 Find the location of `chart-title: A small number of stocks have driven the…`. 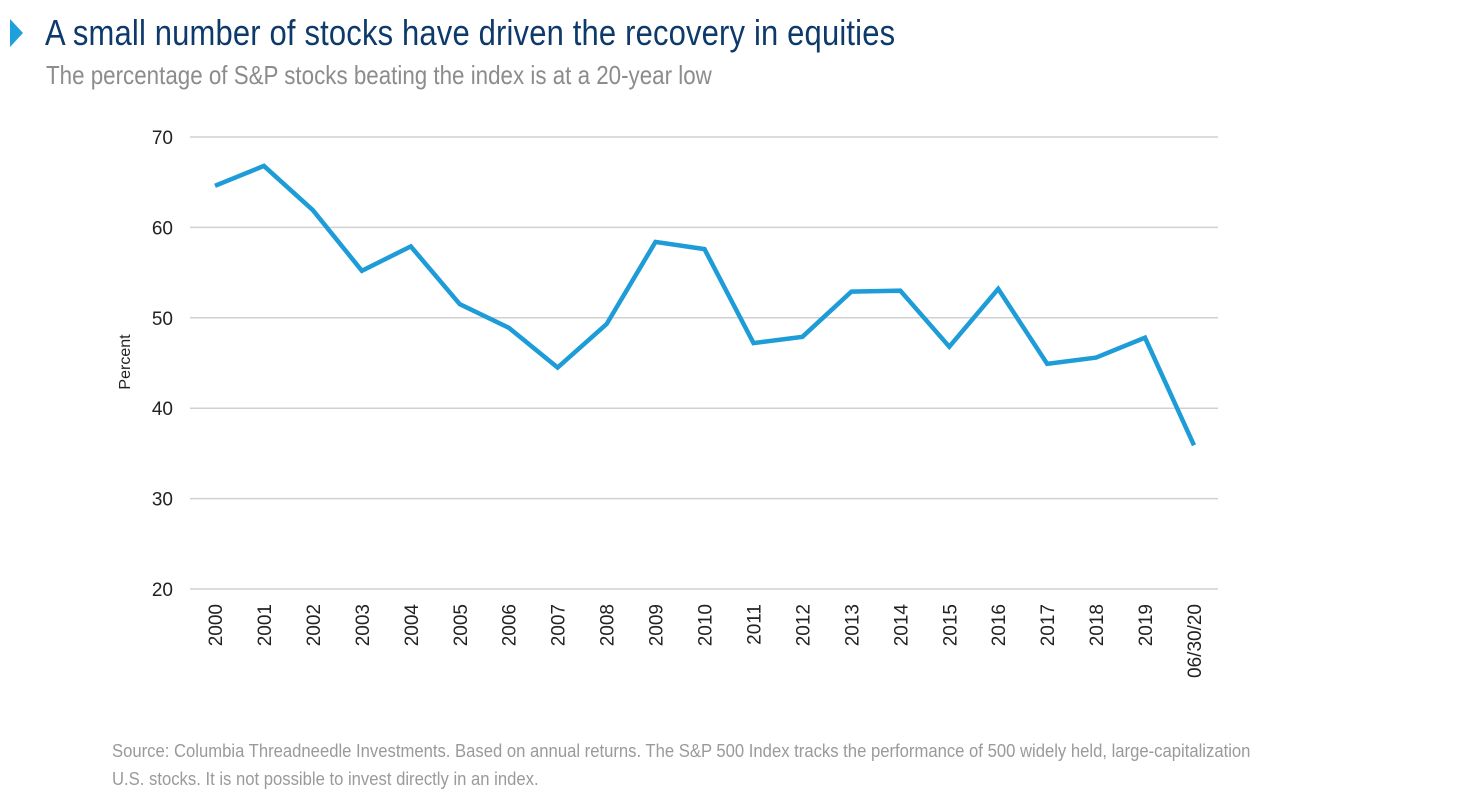

chart-title: A small number of stocks have driven the… is located at coordinates (470, 32).